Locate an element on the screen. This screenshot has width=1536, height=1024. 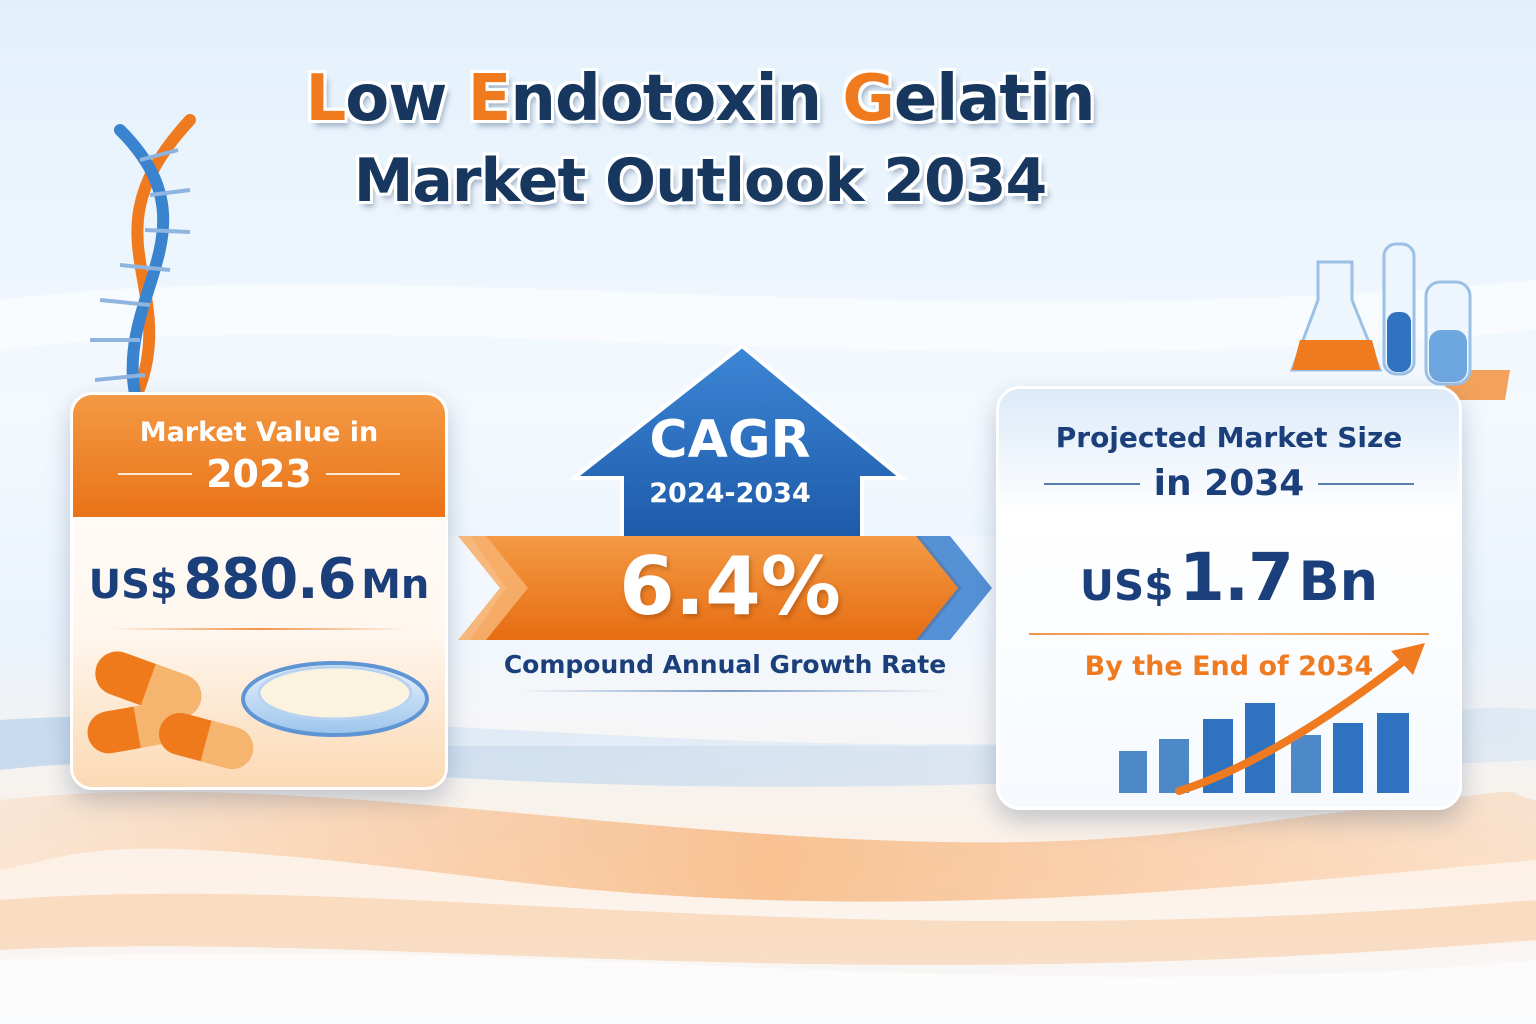
projected-footer: By the End of 2034 is located at coordinates (1229, 666).